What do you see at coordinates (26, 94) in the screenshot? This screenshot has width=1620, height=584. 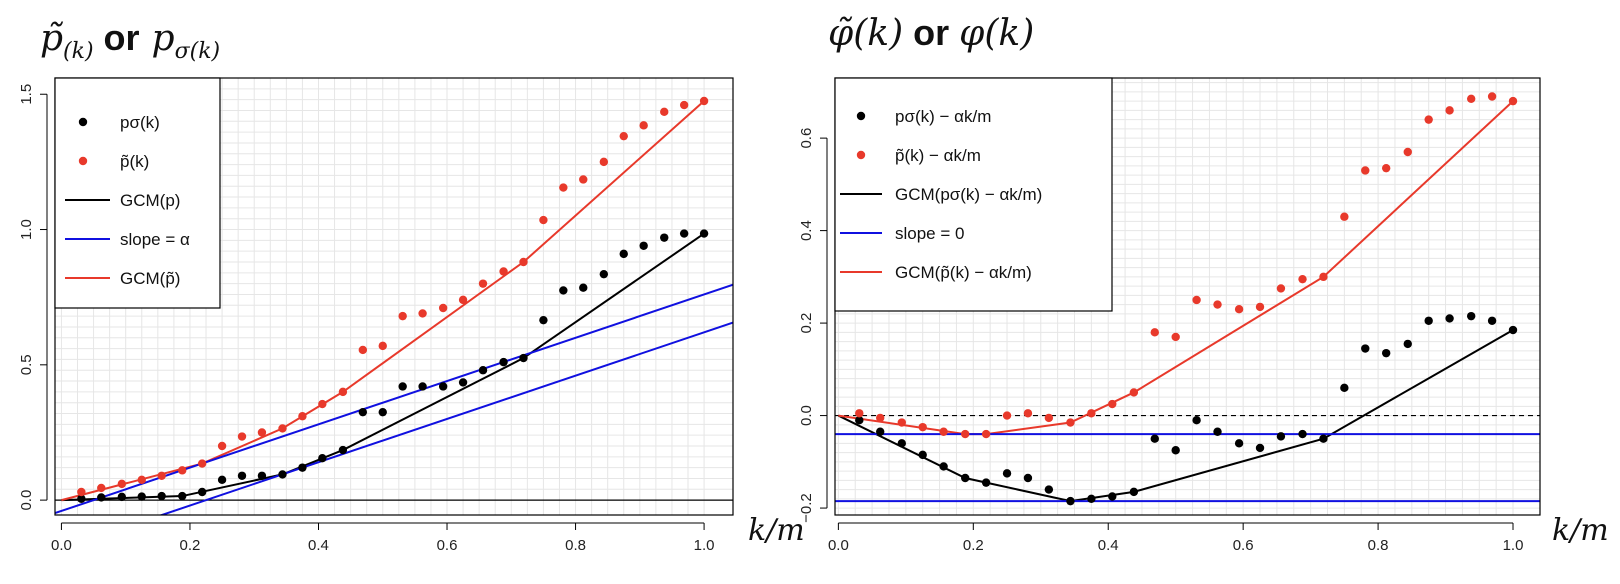 I see `panel1-y-tick-label: 1.5` at bounding box center [26, 94].